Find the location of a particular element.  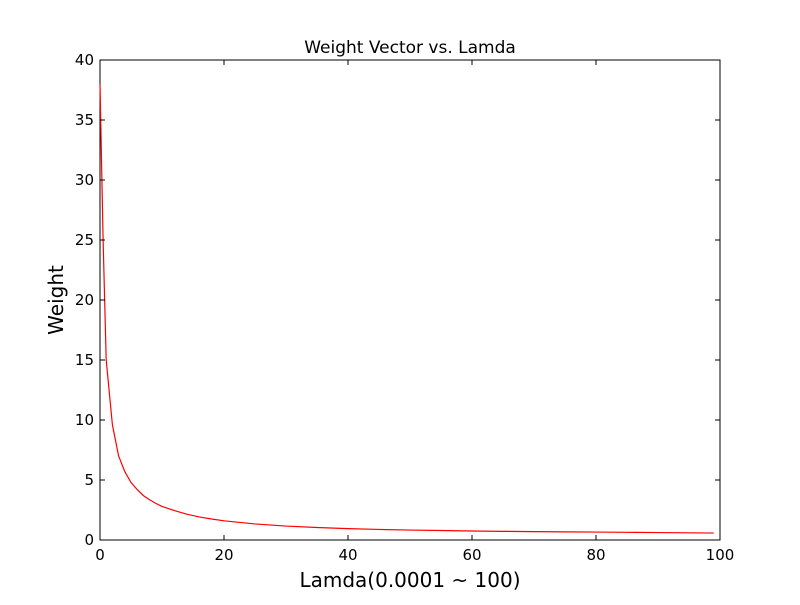

y-tick-label: 20 is located at coordinates (84, 300).